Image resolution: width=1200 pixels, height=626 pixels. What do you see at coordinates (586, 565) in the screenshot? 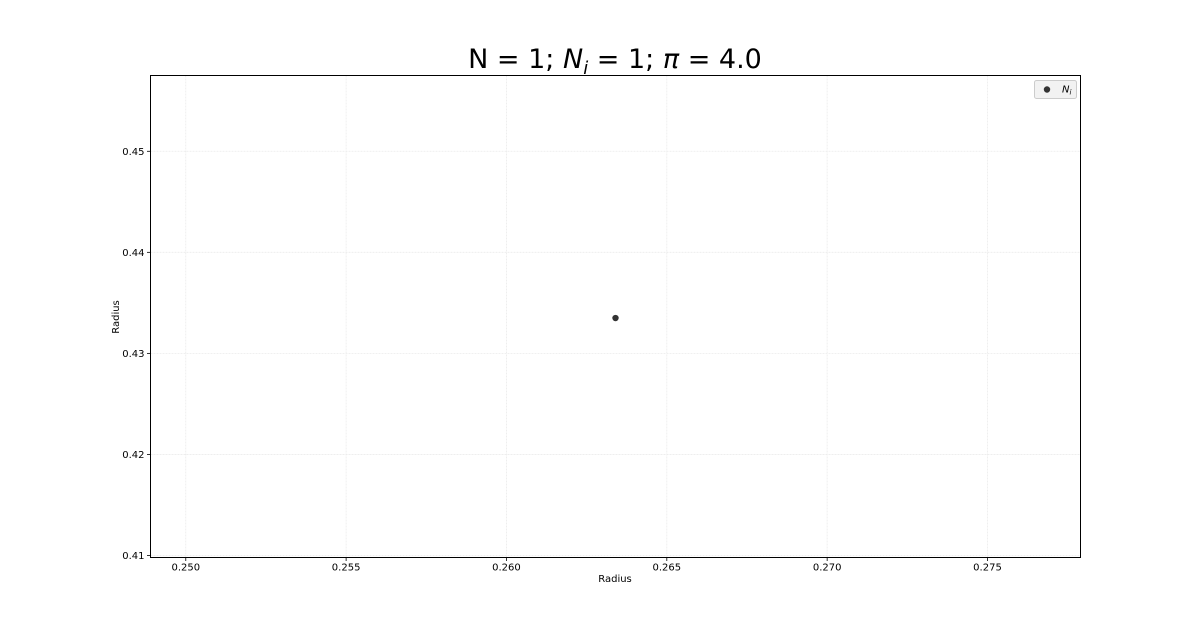
I see `x-axis-ticks: 0.250 0.255 0.260 0.265 0.270 0.275` at bounding box center [586, 565].